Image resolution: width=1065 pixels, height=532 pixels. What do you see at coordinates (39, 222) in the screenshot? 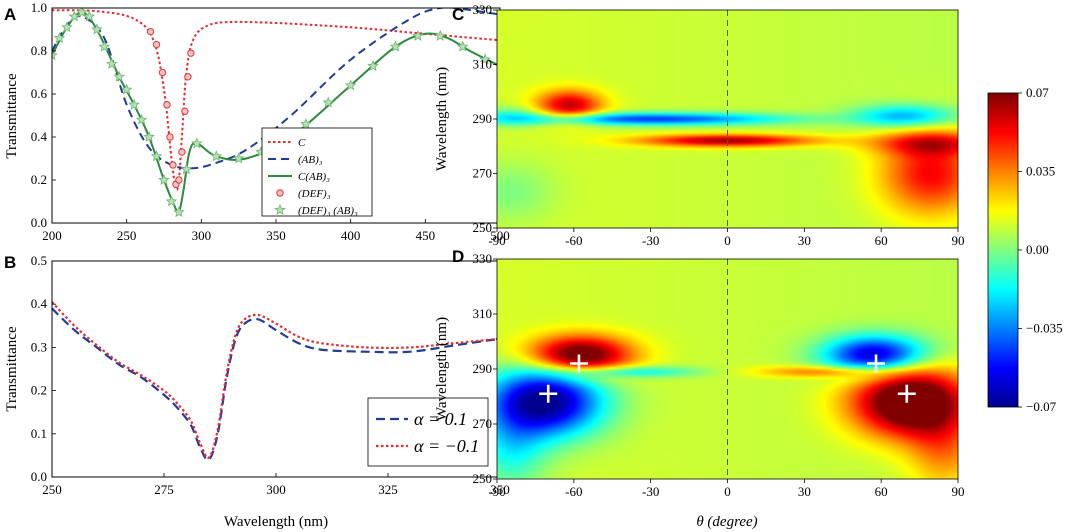
I see `y-tick-label: 0.0` at bounding box center [39, 222].